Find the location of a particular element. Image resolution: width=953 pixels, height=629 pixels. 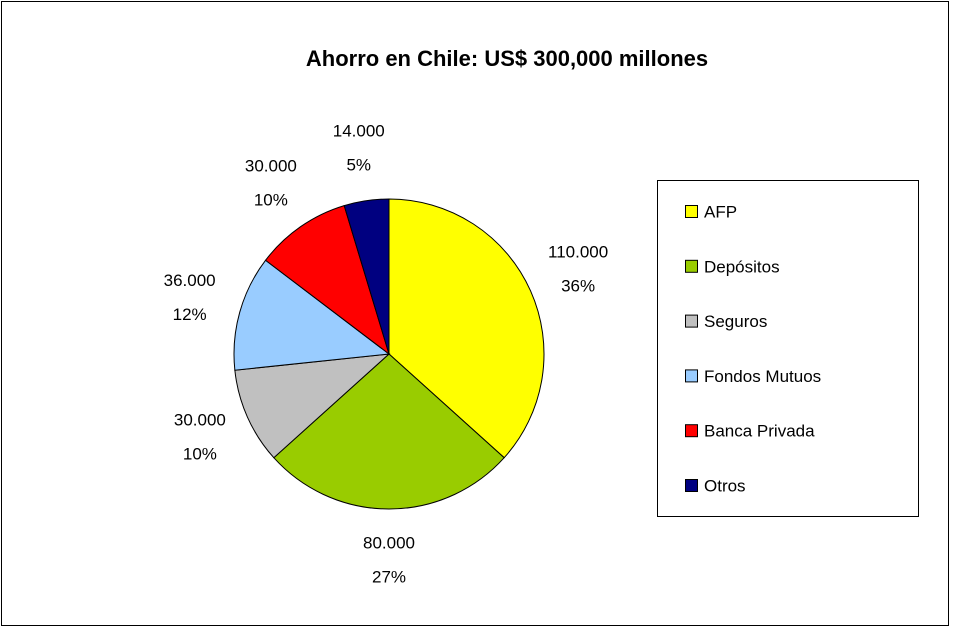

legend-label: Depósitos is located at coordinates (742, 266).